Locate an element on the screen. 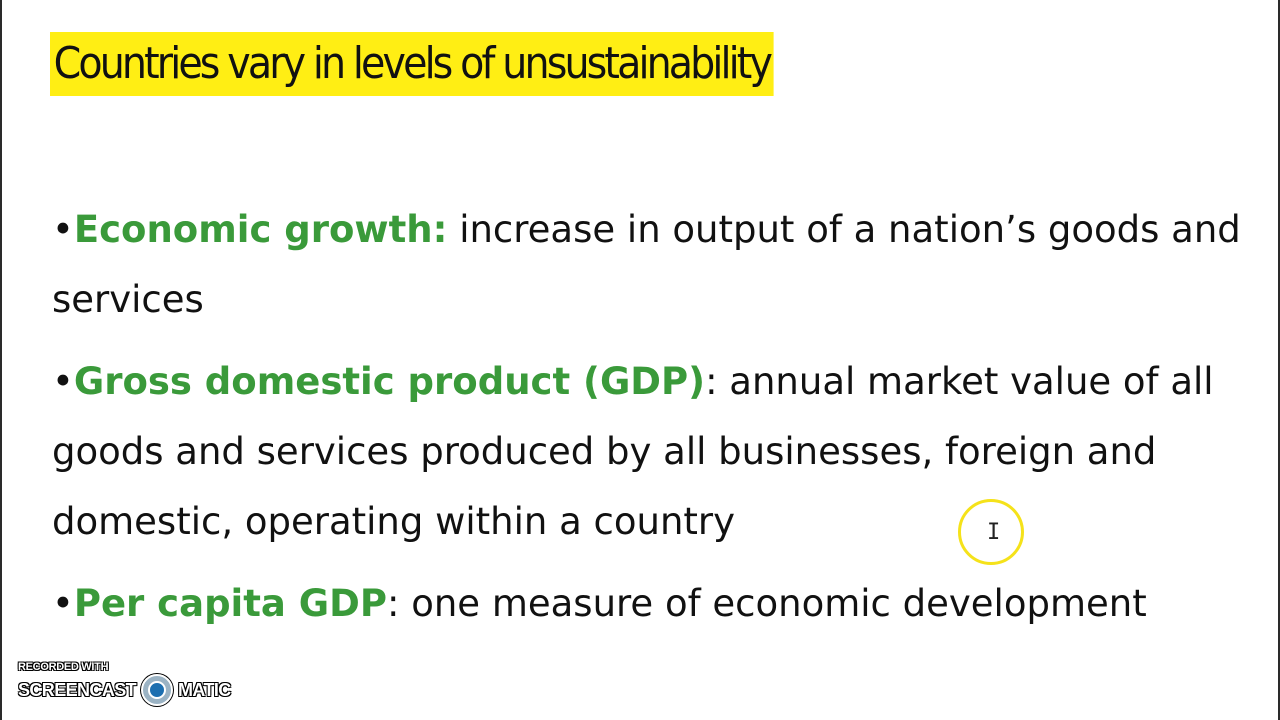 The width and height of the screenshot is (1280, 720). watermark-brand-left: SCREENCAST is located at coordinates (77, 690).